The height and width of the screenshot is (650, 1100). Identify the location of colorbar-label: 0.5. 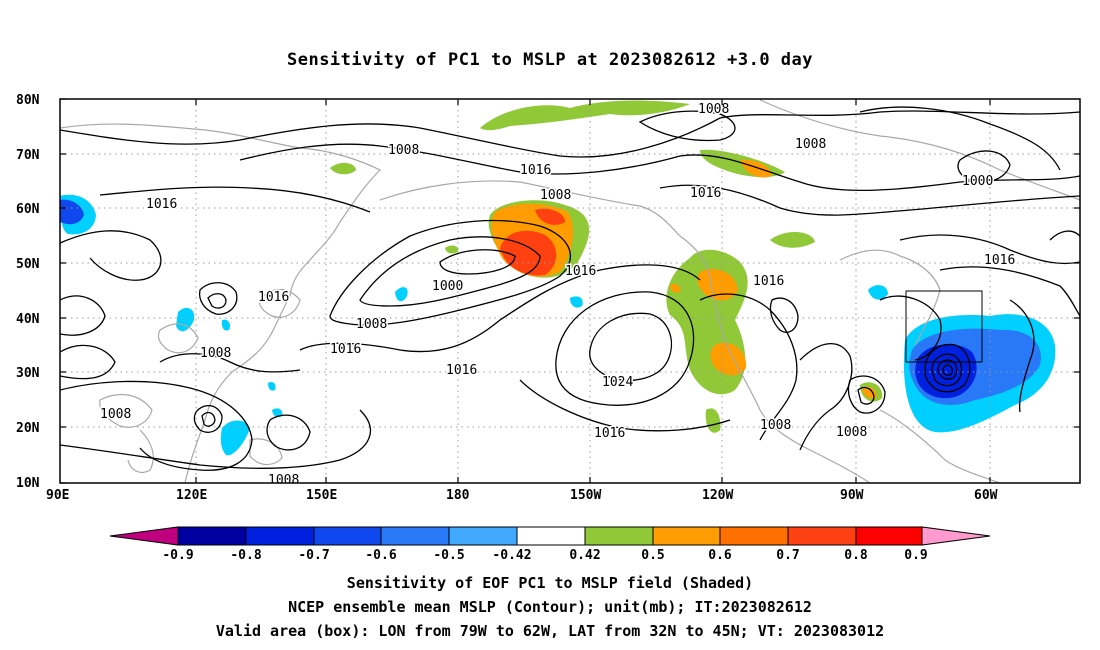
(652, 555).